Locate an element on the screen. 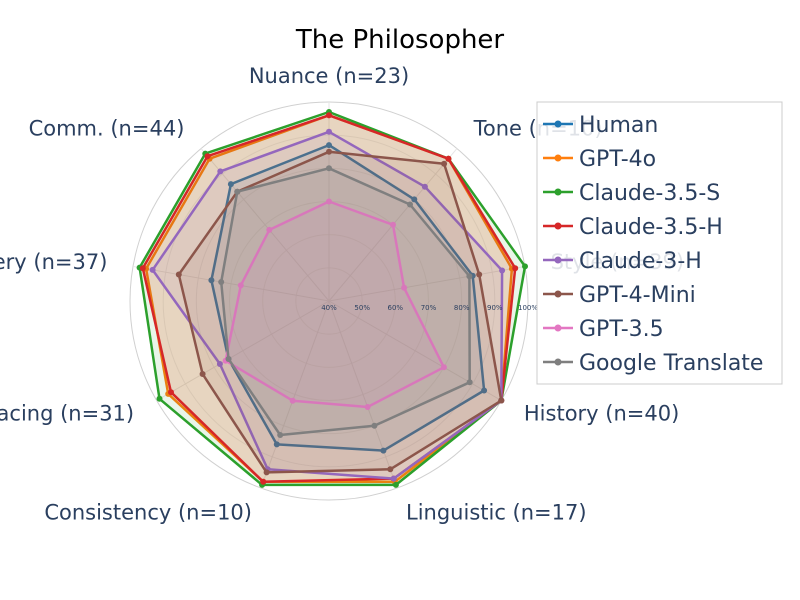 The width and height of the screenshot is (800, 600). radial-tick-label: 50% is located at coordinates (362, 308).